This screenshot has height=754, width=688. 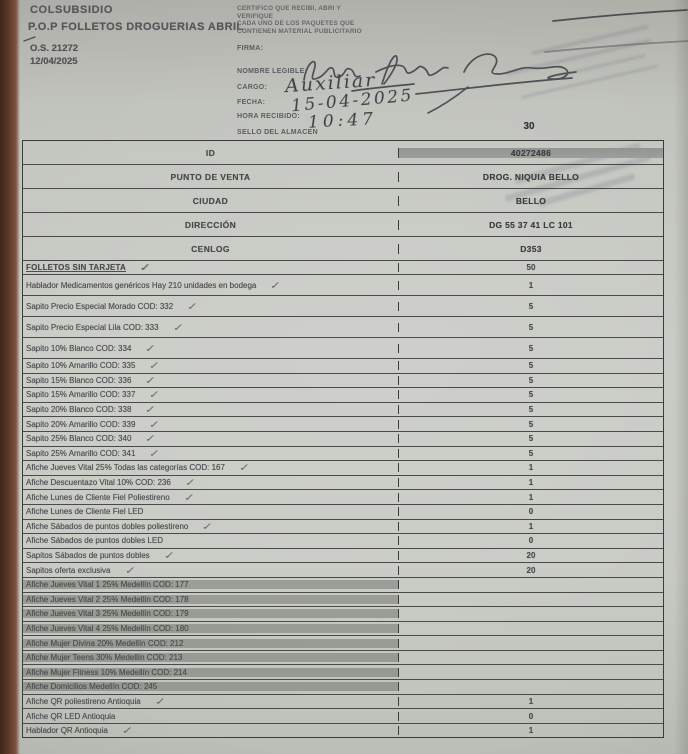 I want to click on info-row: ID 40272486, so click(x=343, y=152).